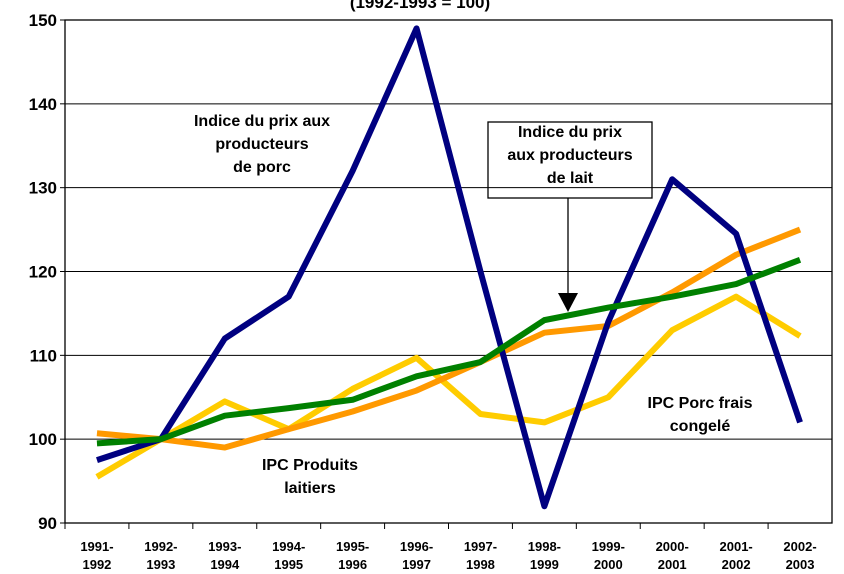 This screenshot has height=574, width=844. What do you see at coordinates (310, 465) in the screenshot?
I see `annotation: IPC Produits` at bounding box center [310, 465].